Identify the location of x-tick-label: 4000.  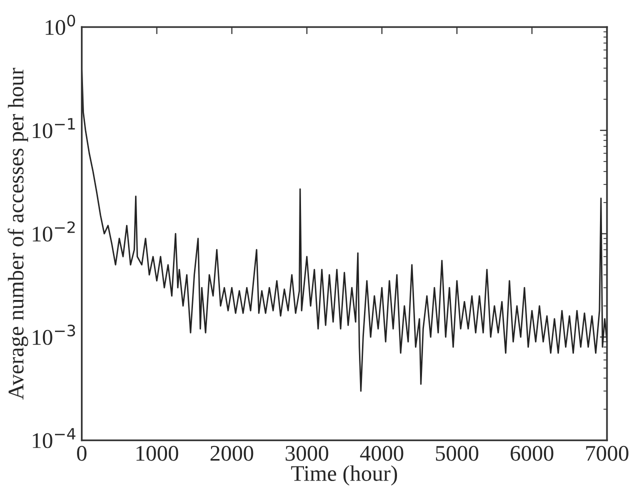
(382, 453).